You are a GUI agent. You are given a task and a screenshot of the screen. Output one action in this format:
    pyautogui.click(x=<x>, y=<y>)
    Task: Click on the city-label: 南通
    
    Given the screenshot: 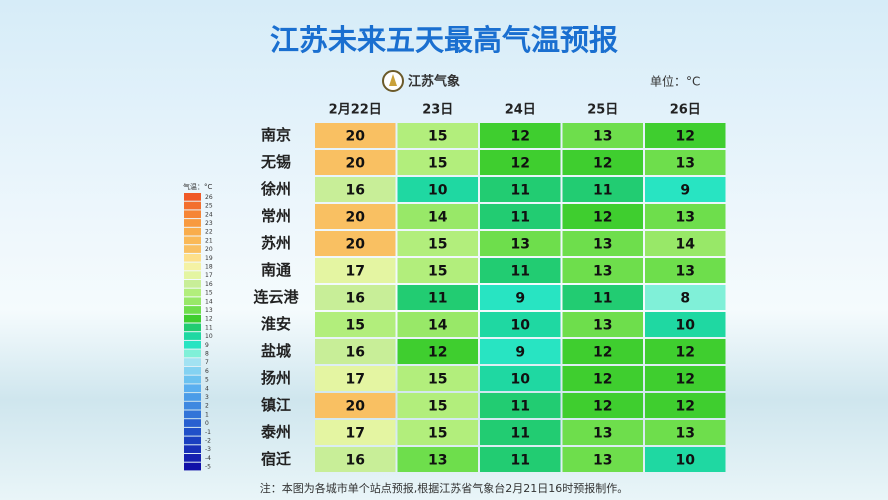 What is the action you would take?
    pyautogui.click(x=276, y=270)
    